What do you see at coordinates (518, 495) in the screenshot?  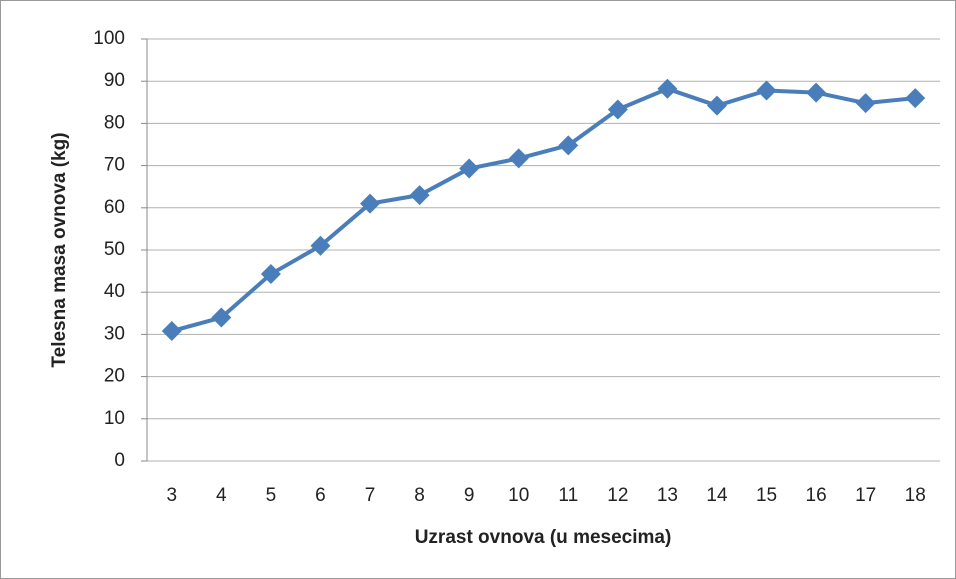 I see `x-tick-label: 10` at bounding box center [518, 495].